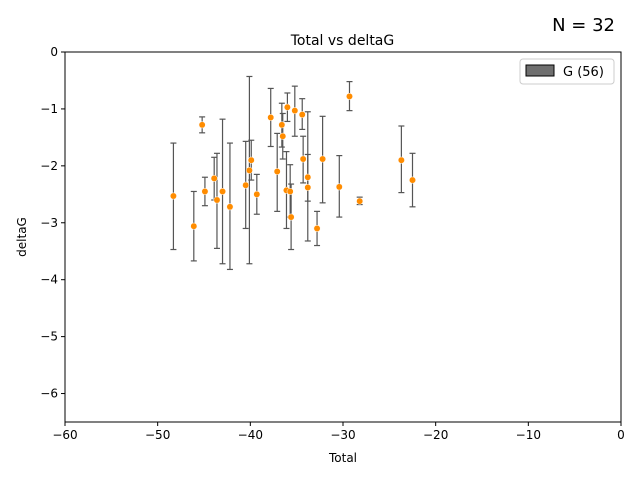 The image size is (640, 480). What do you see at coordinates (583, 72) in the screenshot?
I see `legend-label: G (56)` at bounding box center [583, 72].